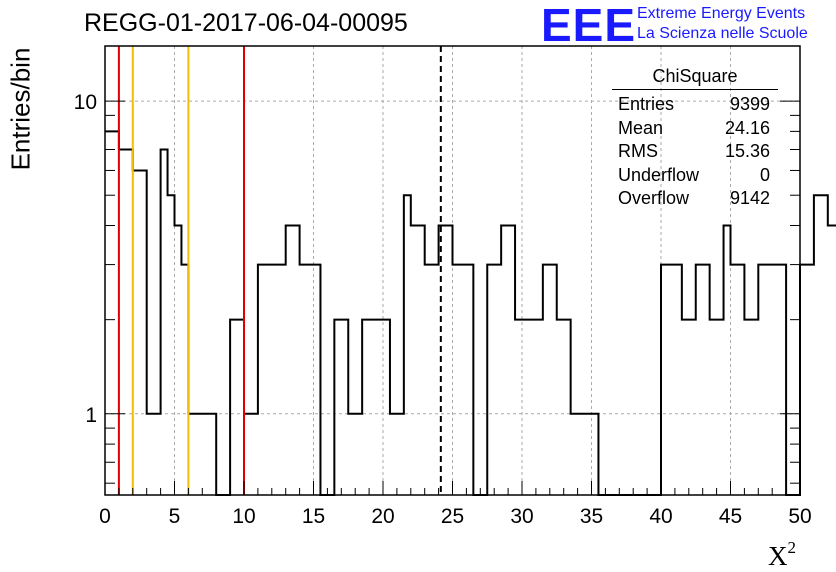  I want to click on stats-row-underflow: Underflow 0, so click(694, 174).